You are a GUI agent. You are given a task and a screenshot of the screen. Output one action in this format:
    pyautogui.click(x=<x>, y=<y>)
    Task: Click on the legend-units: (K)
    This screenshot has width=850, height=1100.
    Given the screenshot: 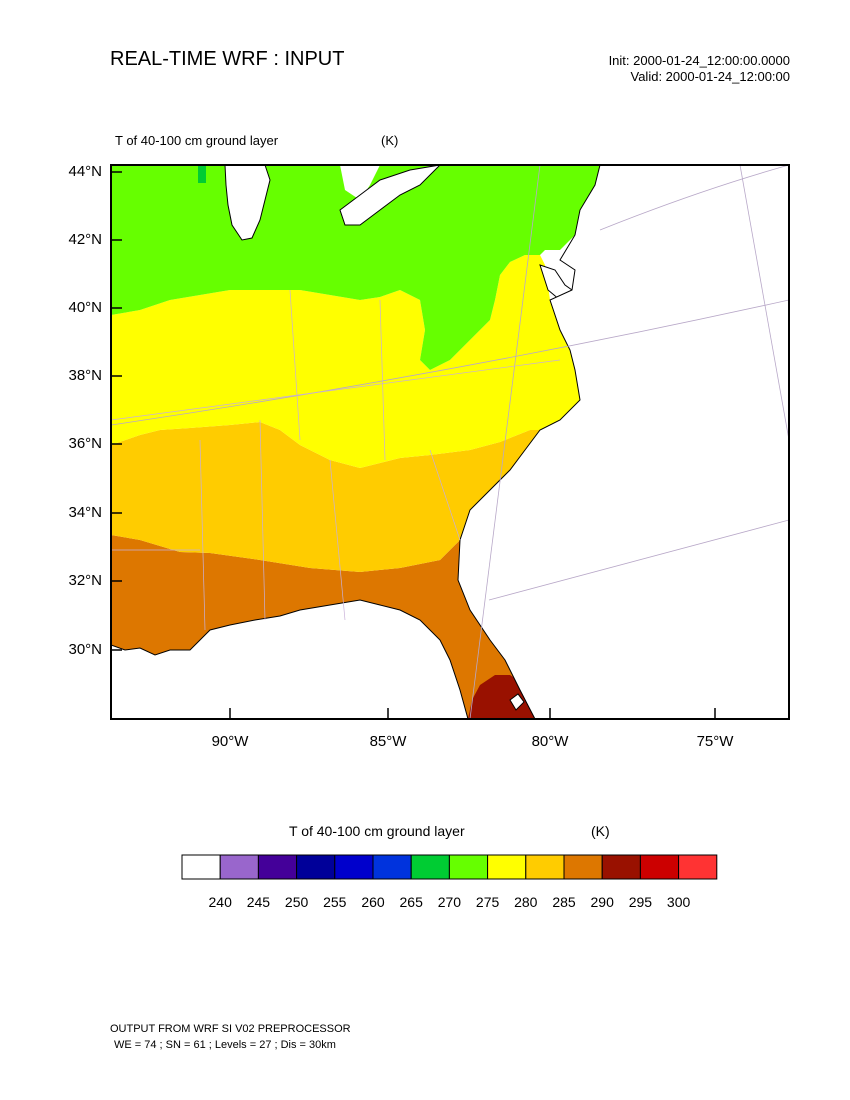 What is the action you would take?
    pyautogui.click(x=600, y=831)
    